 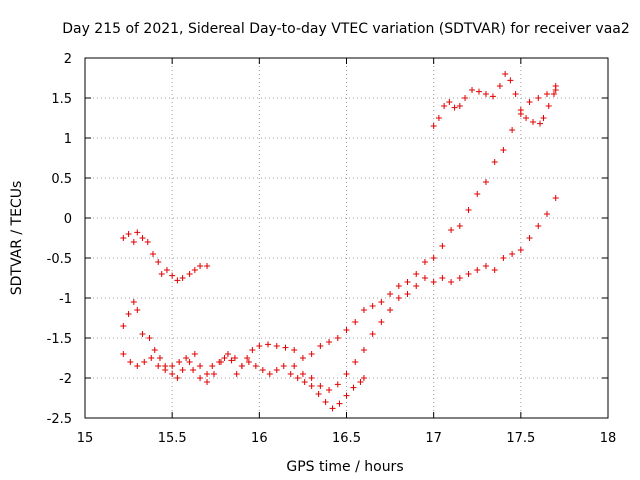 I want to click on x-tick-label: 17, so click(x=433, y=438).